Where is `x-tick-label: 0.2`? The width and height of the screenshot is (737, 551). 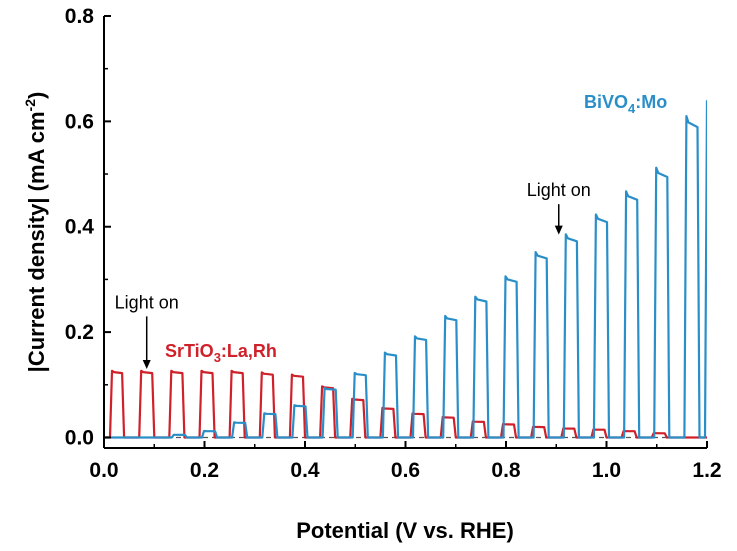
x-tick-label: 0.2 is located at coordinates (204, 470).